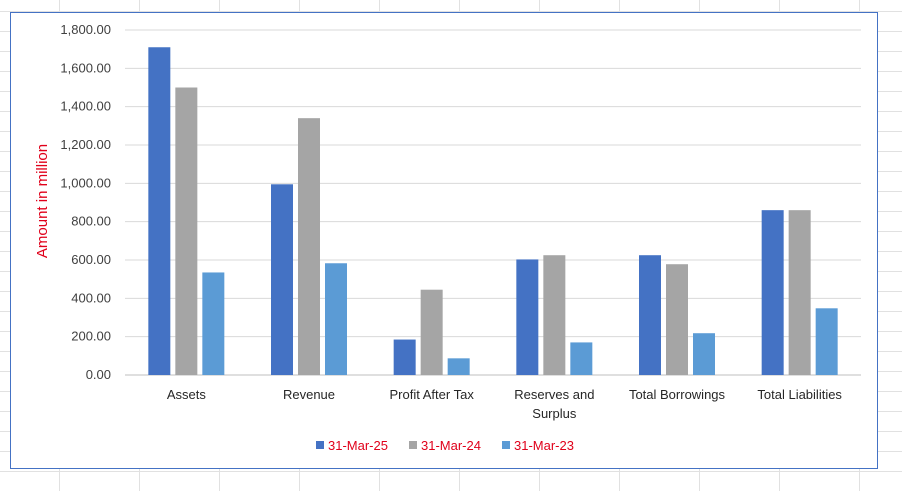  What do you see at coordinates (85, 182) in the screenshot?
I see `y-tick-label: 1,000.00` at bounding box center [85, 182].